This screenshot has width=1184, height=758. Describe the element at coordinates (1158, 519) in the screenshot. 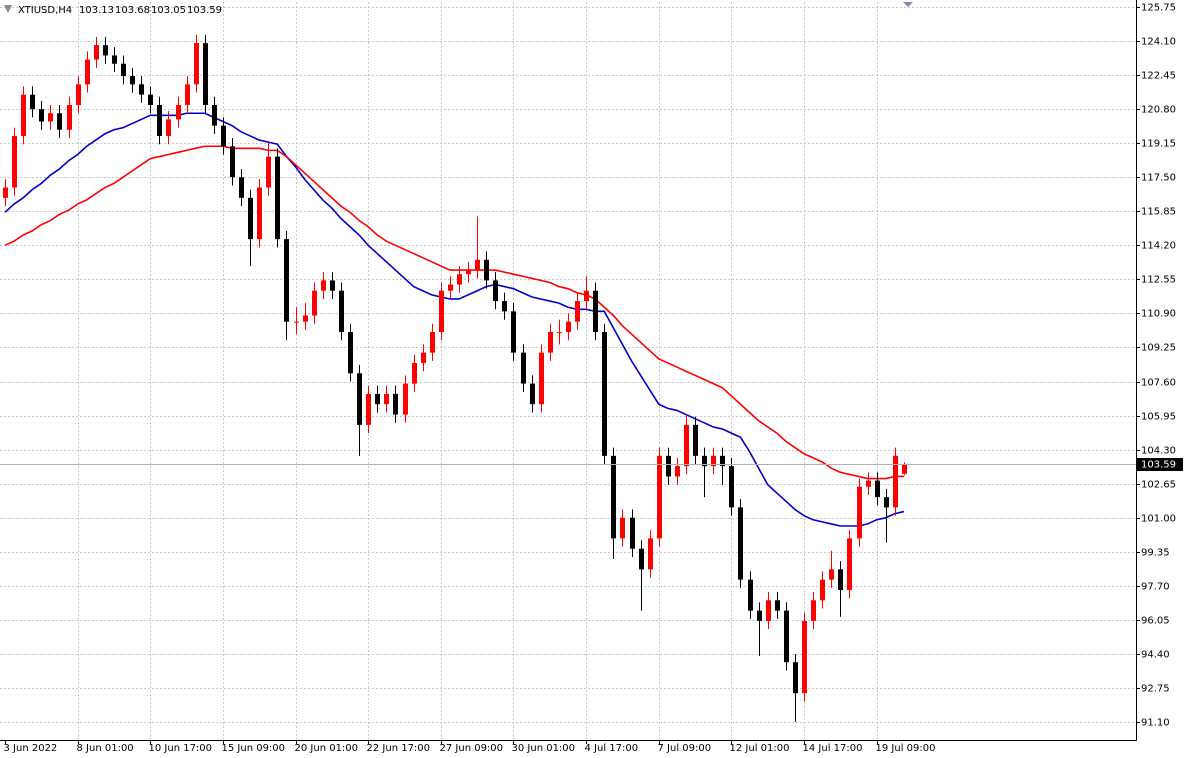

I see `y-tick-label: 101.00` at that location.